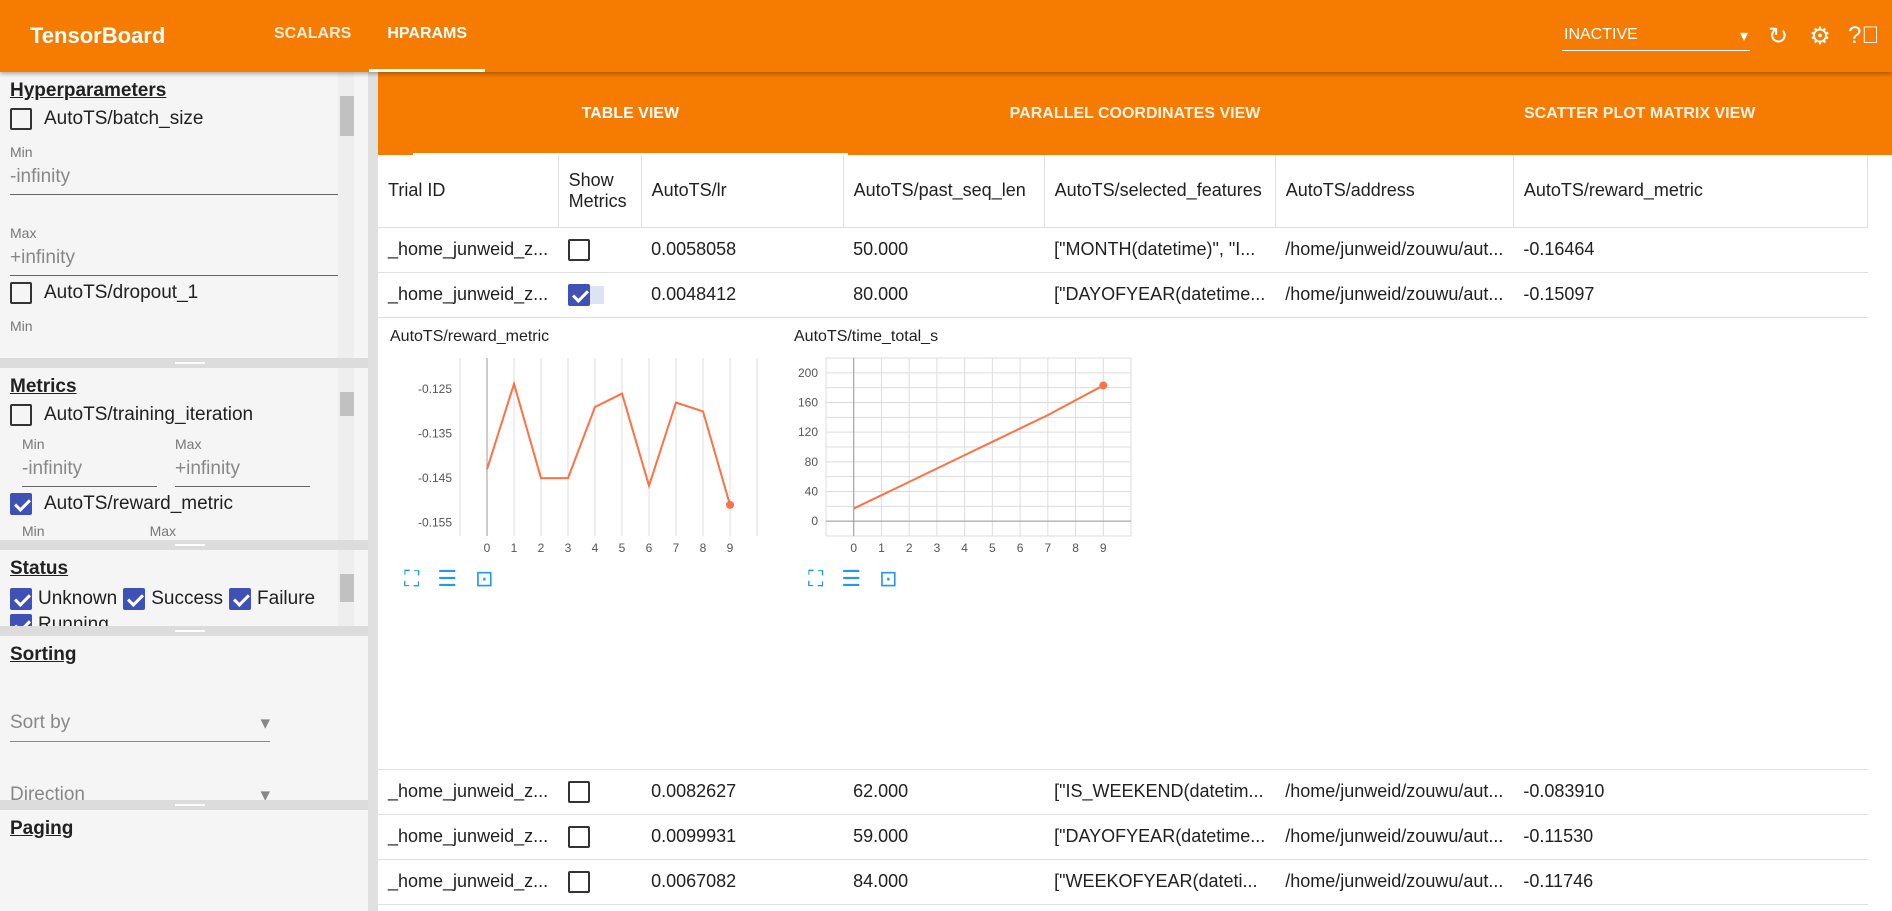  I want to click on x-tick-label: 1, so click(881, 548).